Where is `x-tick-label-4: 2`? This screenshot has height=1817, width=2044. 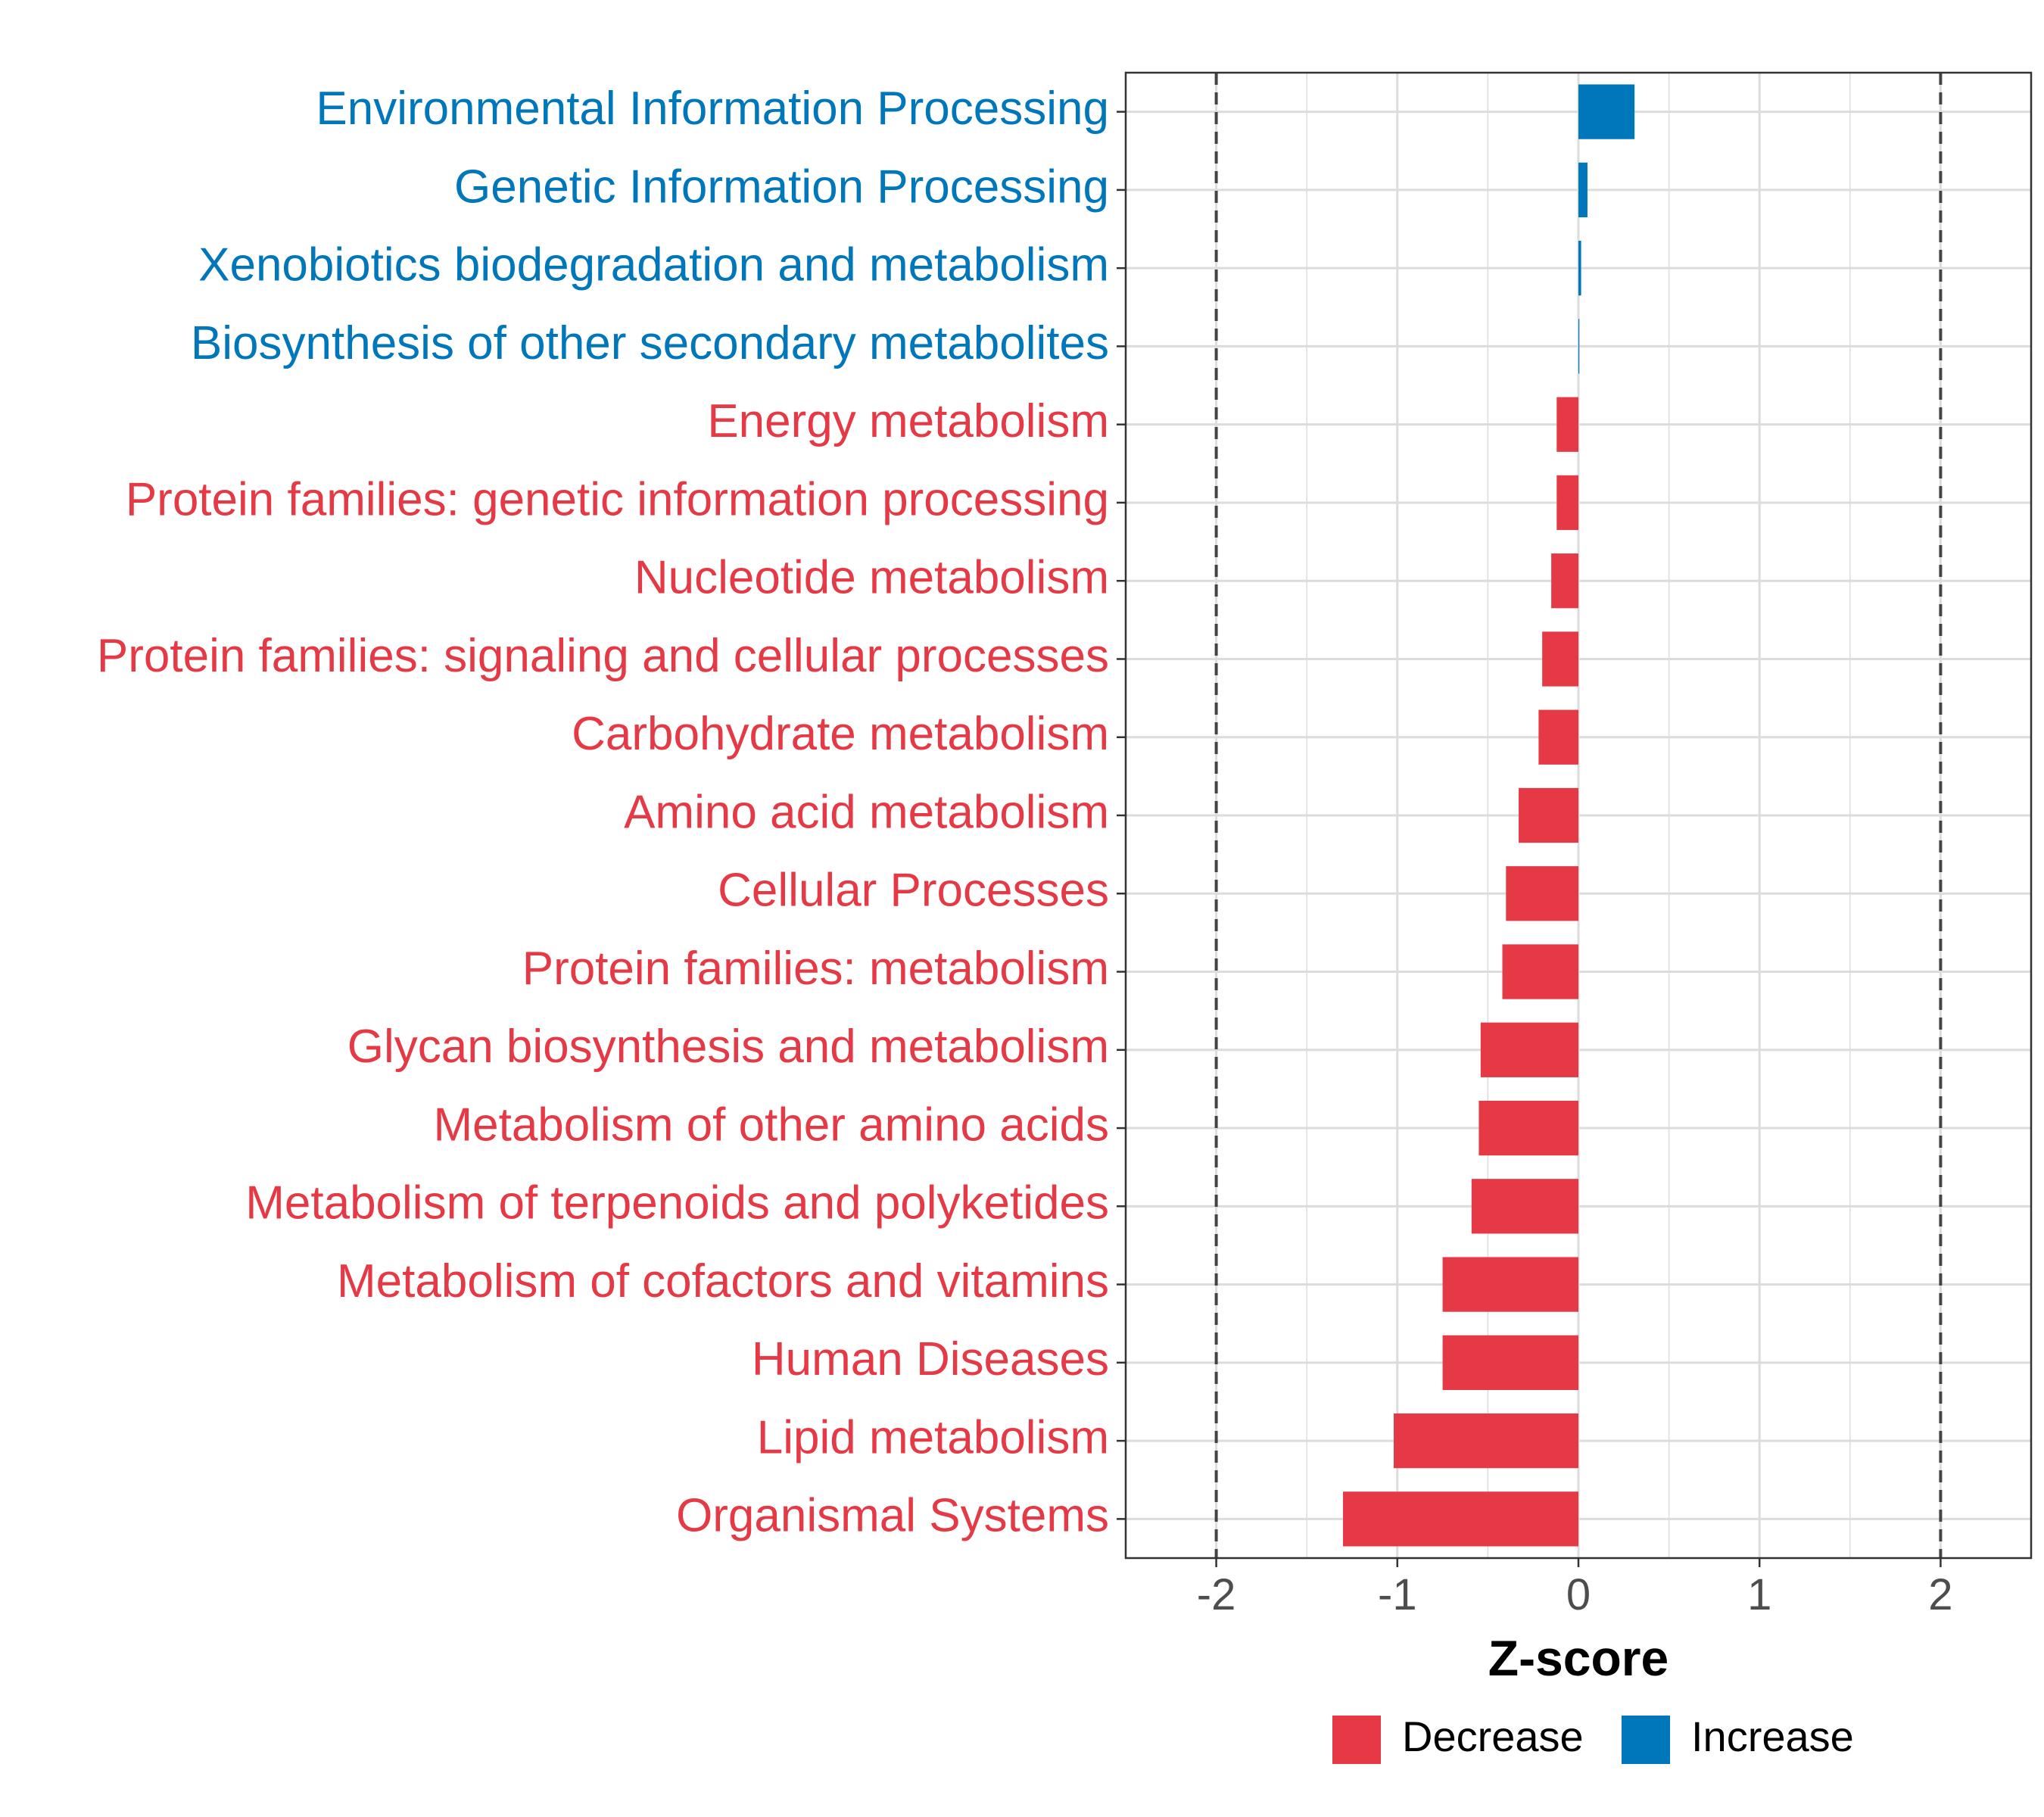 x-tick-label-4: 2 is located at coordinates (1940, 1594).